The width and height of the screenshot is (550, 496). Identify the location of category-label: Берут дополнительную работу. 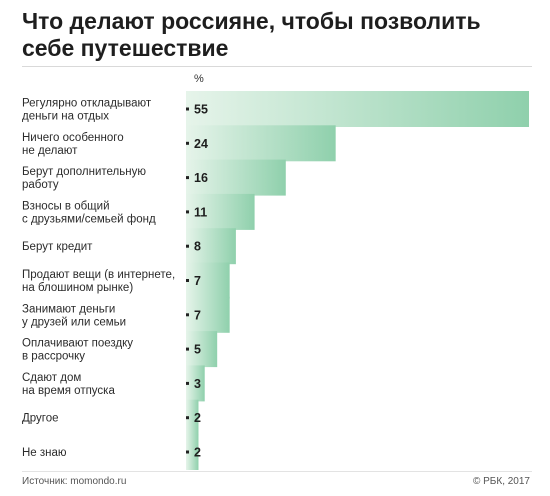
(84, 178).